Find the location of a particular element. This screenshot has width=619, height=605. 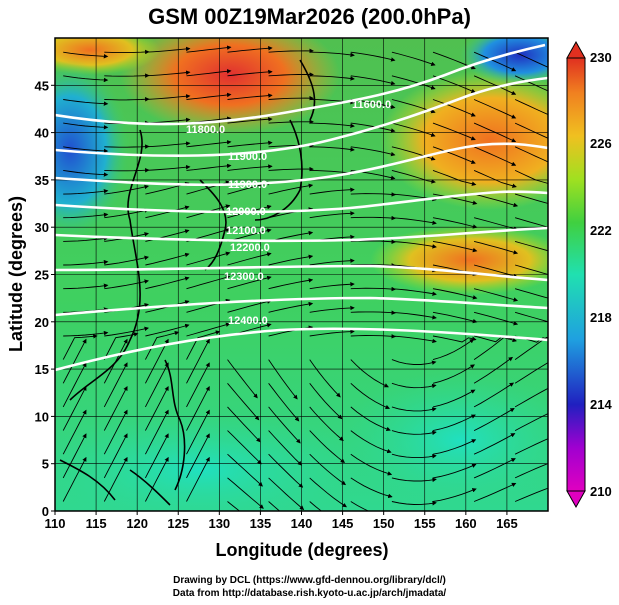

x-tick-label: 135 is located at coordinates (261, 523).